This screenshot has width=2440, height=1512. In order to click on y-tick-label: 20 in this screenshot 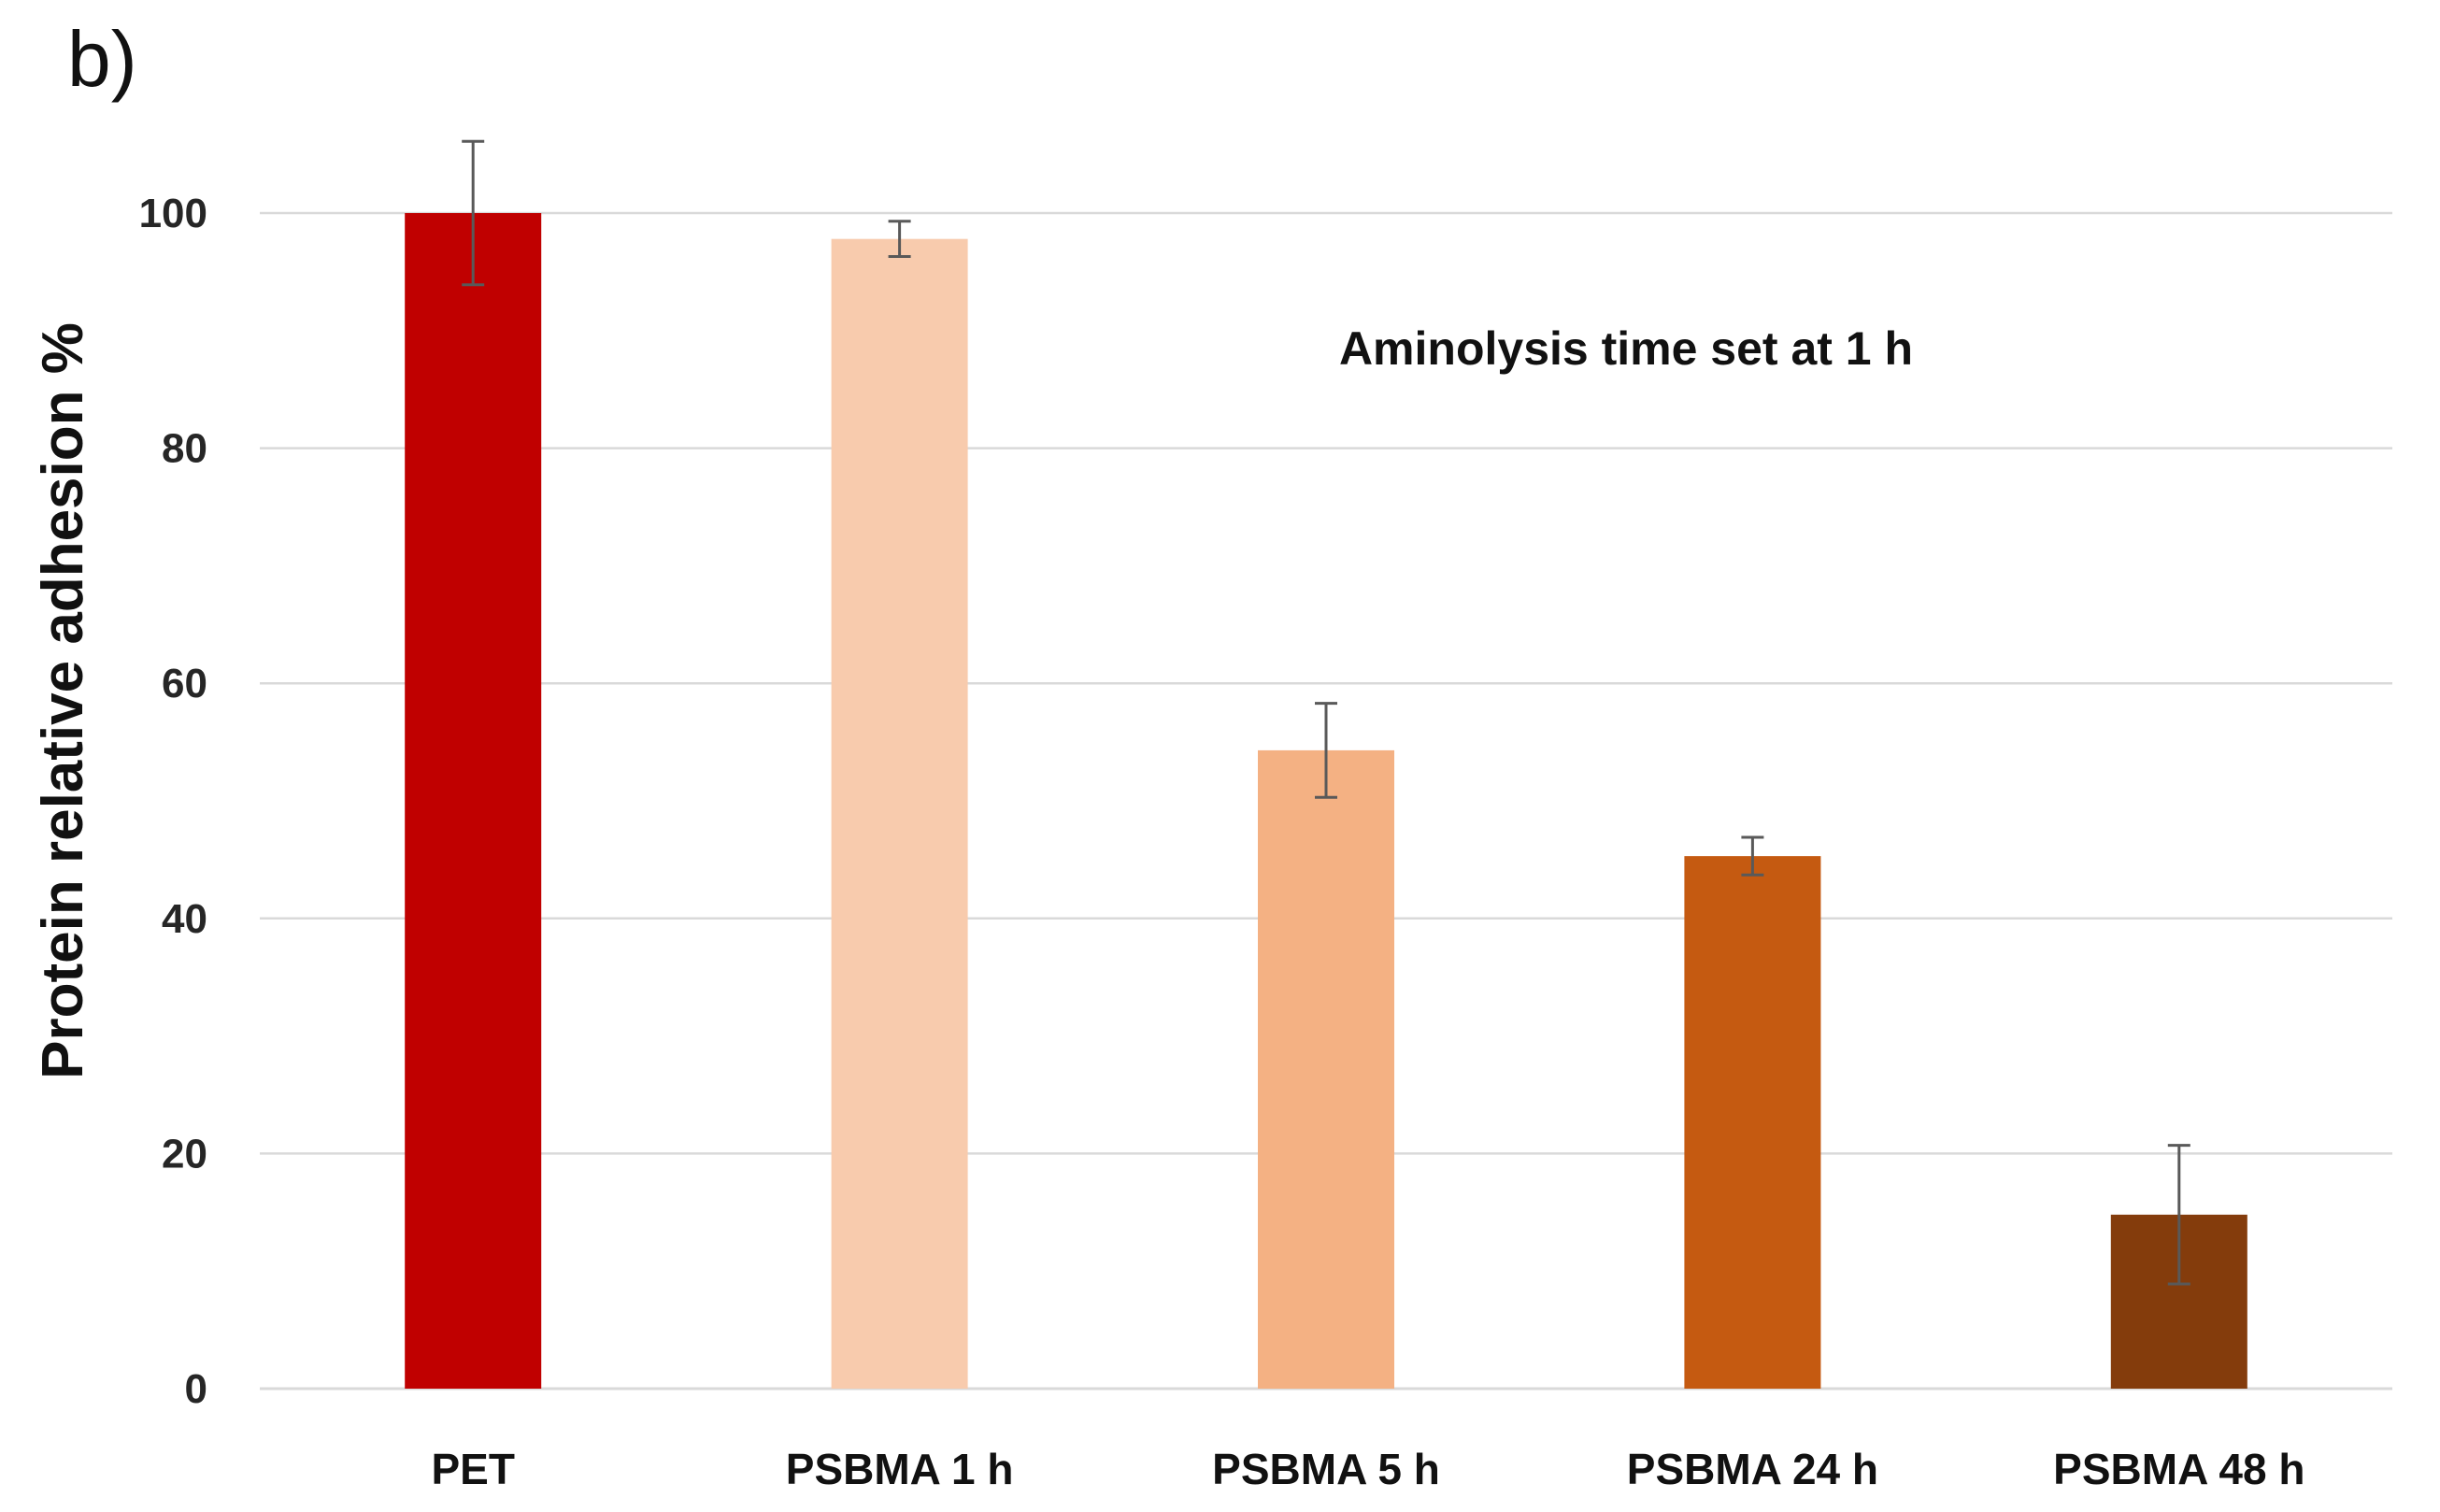, I will do `click(184, 1154)`.